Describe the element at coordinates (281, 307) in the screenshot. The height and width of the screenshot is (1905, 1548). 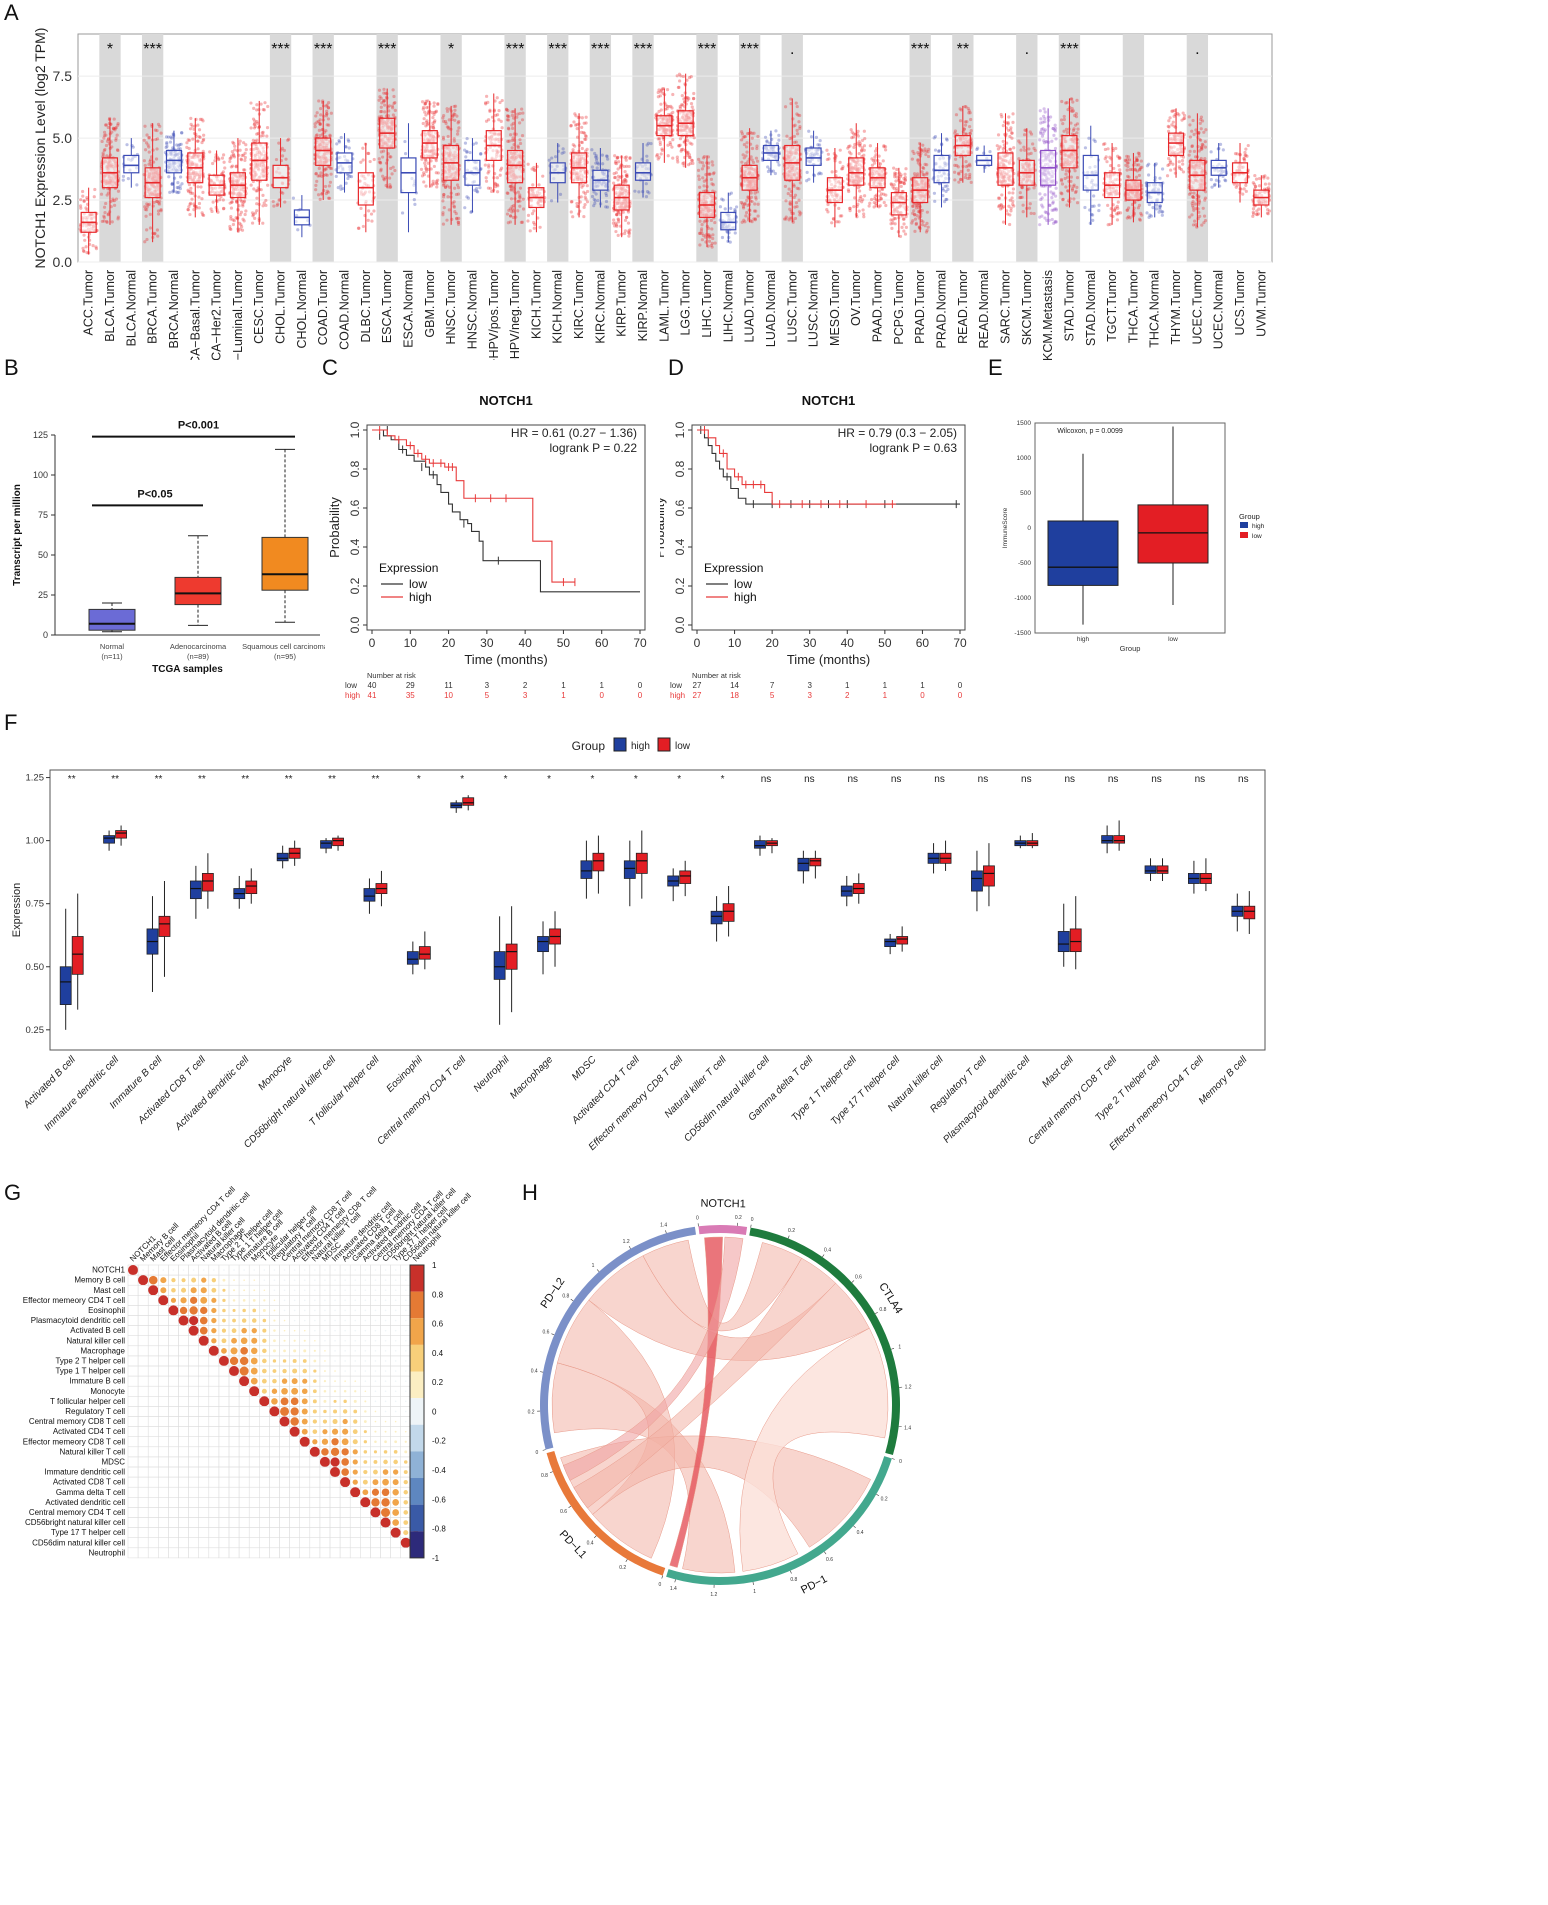
I see `x-tick-label: CHOL.Tumor` at that location.